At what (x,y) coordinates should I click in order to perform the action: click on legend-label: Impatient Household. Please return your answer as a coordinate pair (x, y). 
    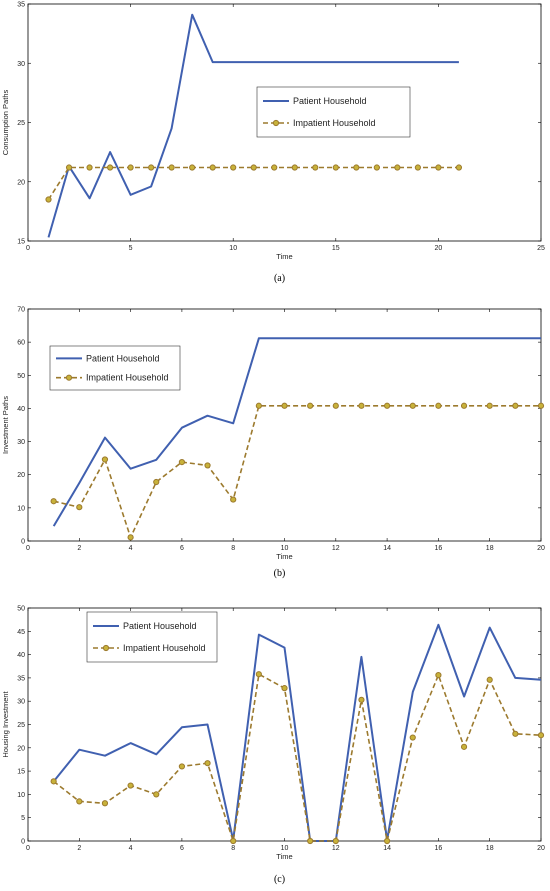
    Looking at the image, I should click on (334, 123).